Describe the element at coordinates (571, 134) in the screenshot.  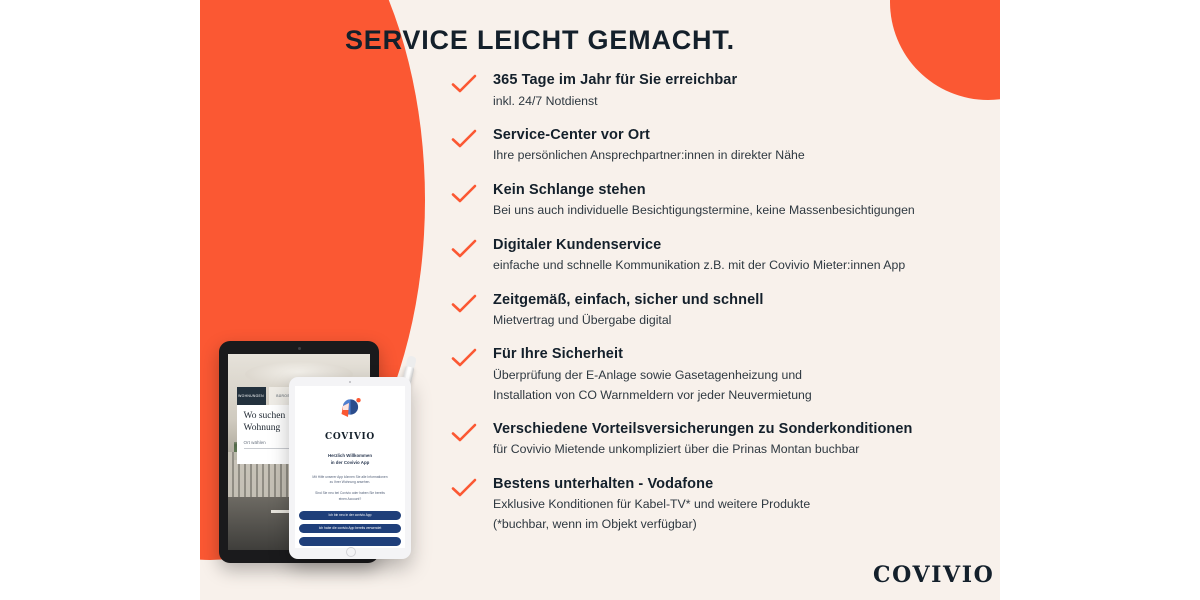
I see `benefit-title: Service-Center vor Ort` at that location.